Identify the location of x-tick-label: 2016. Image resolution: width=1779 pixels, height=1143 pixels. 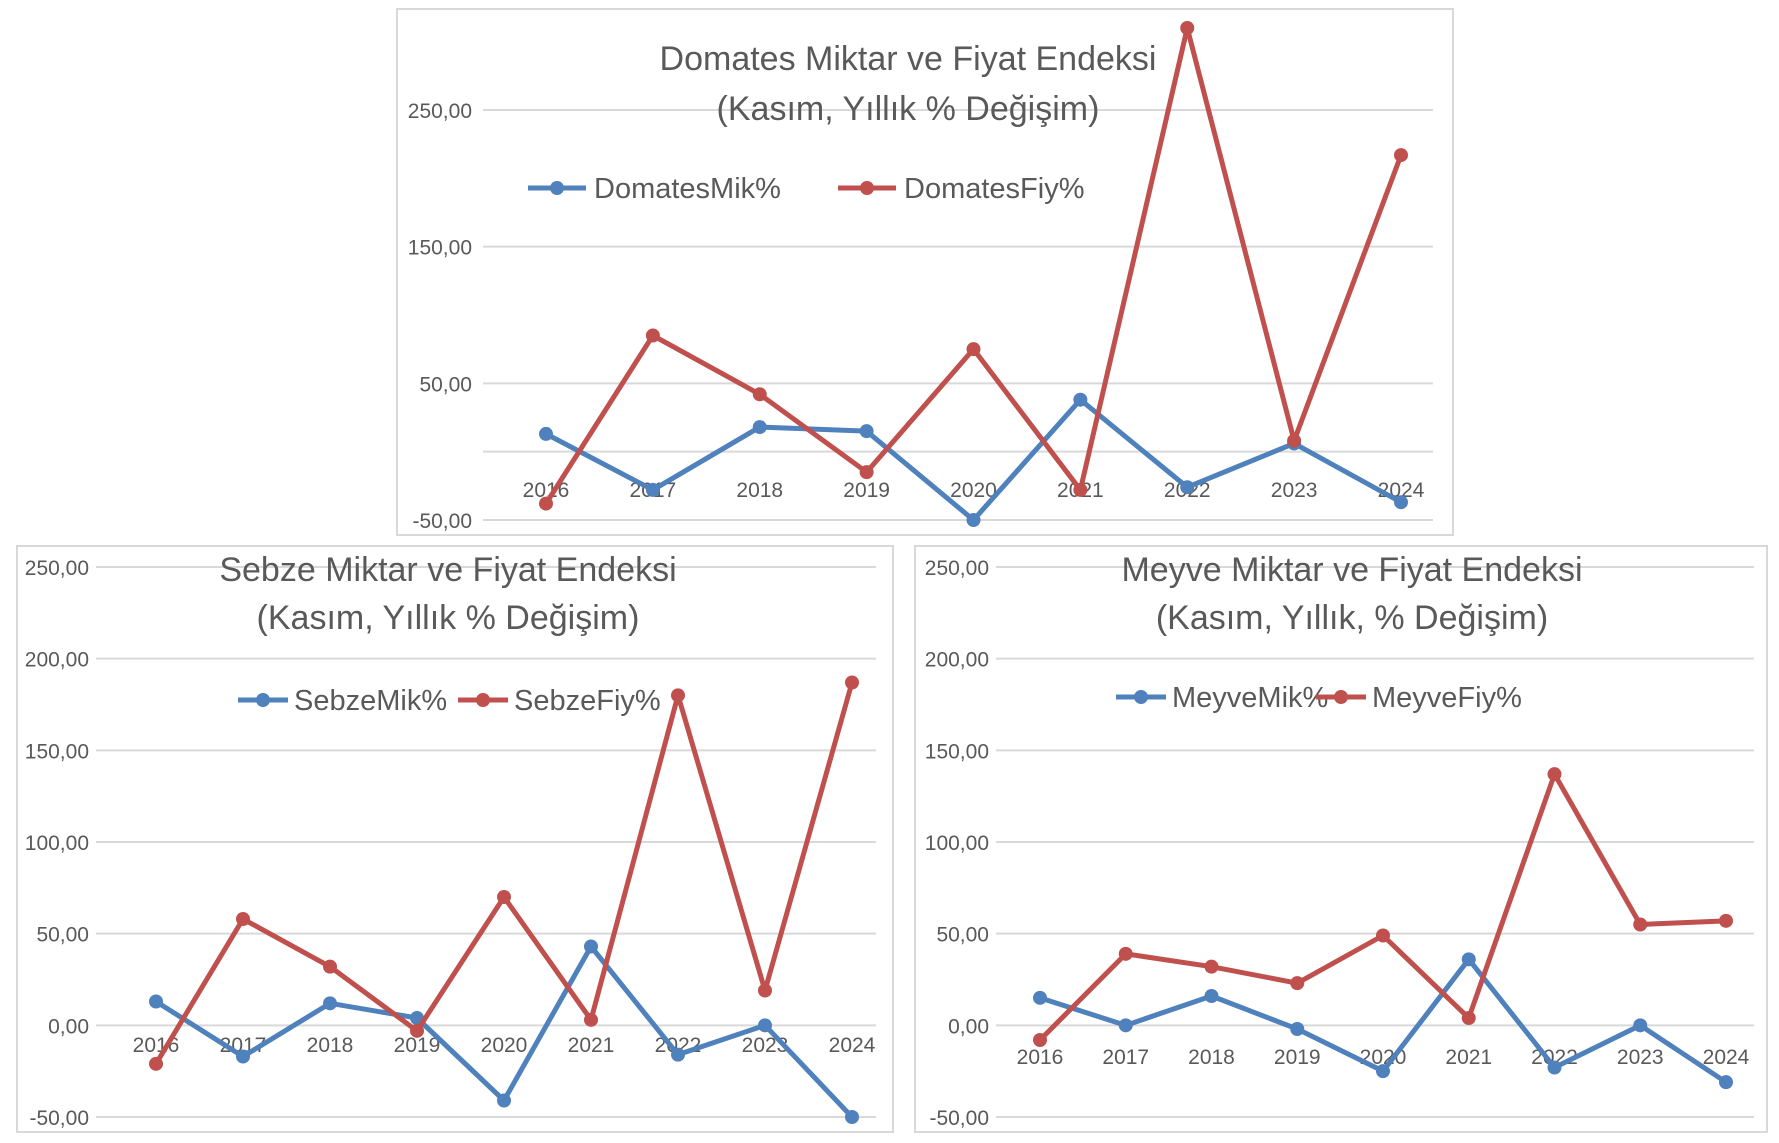
(1040, 1057).